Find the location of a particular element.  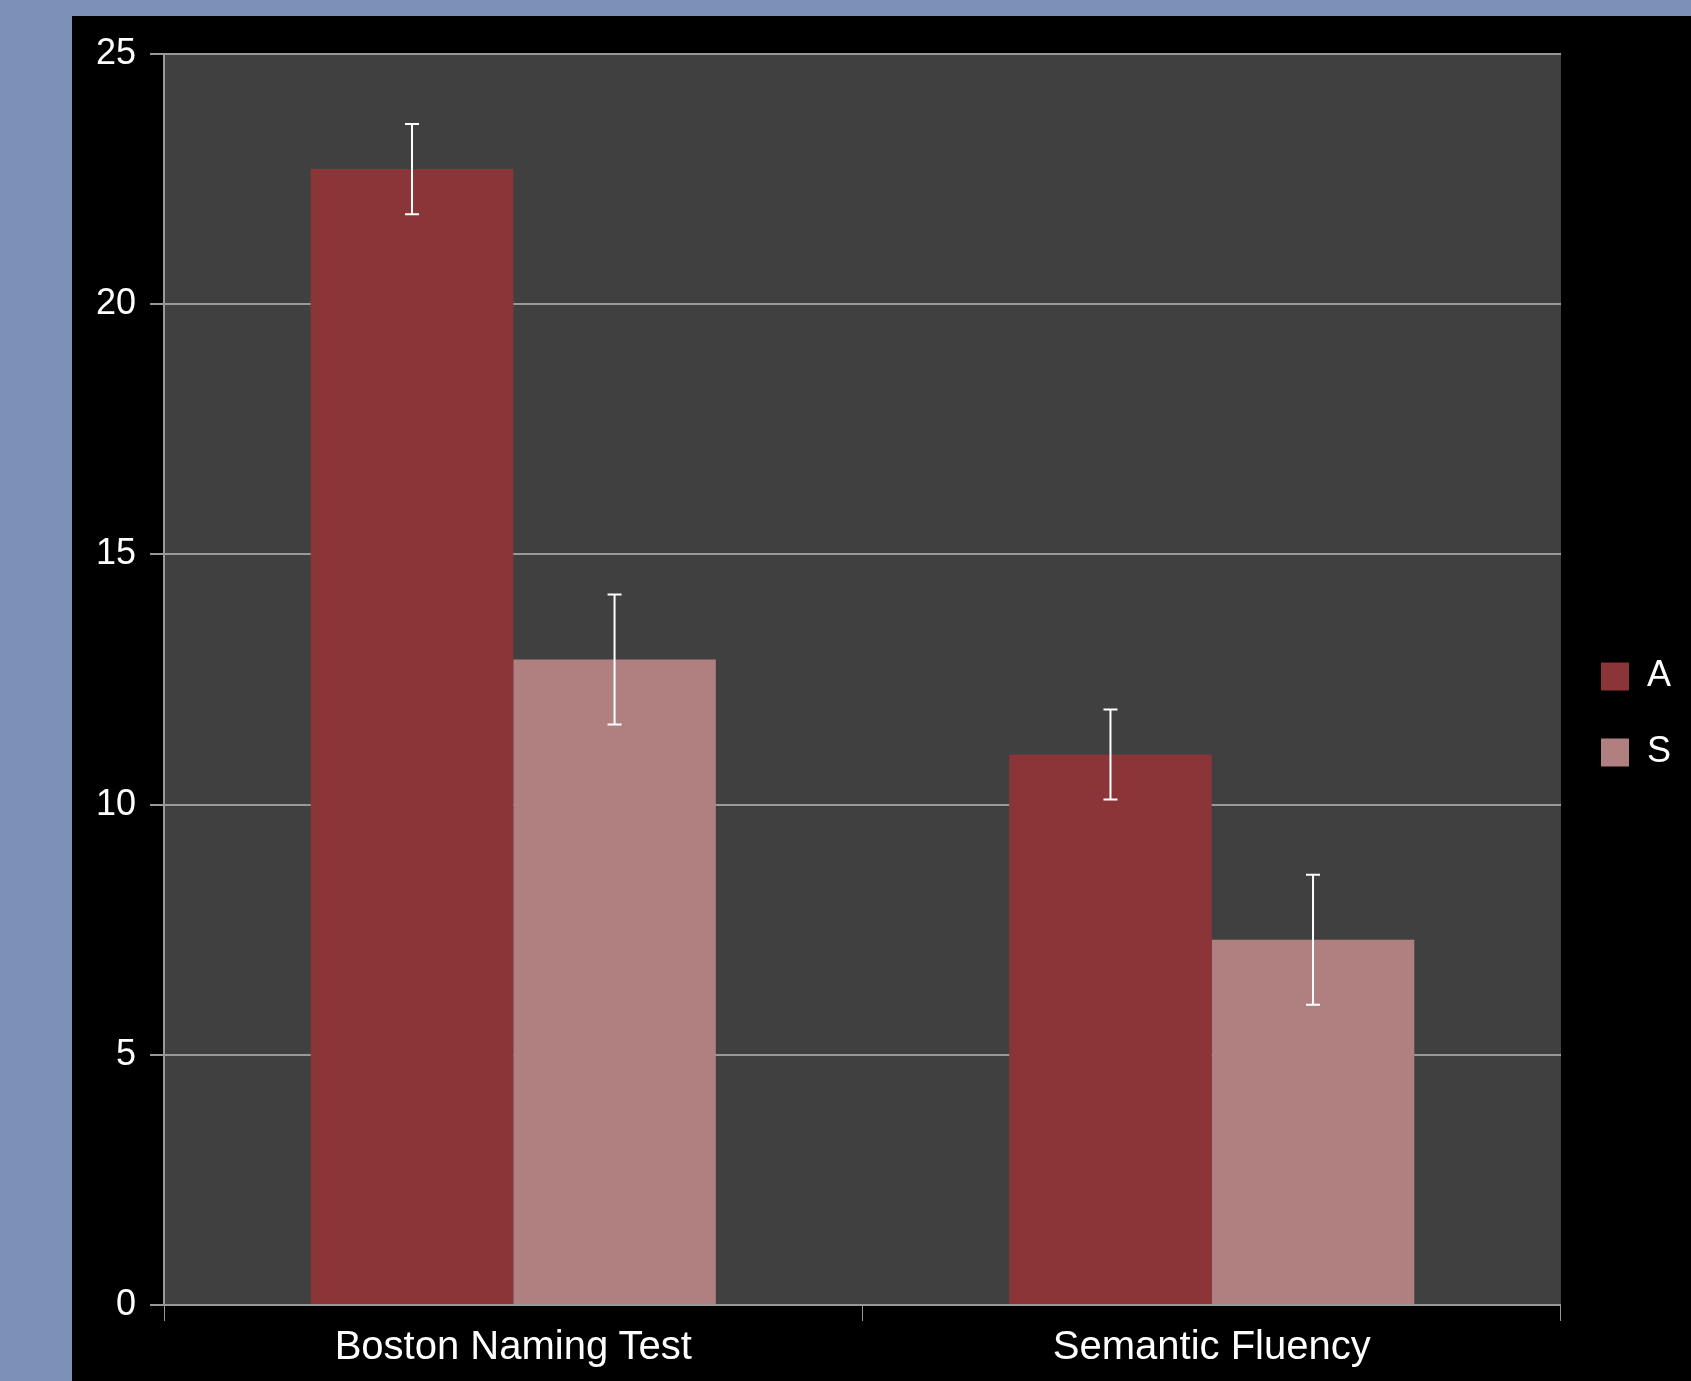

x-tick-label: Boston Naming Test is located at coordinates (513, 1345).